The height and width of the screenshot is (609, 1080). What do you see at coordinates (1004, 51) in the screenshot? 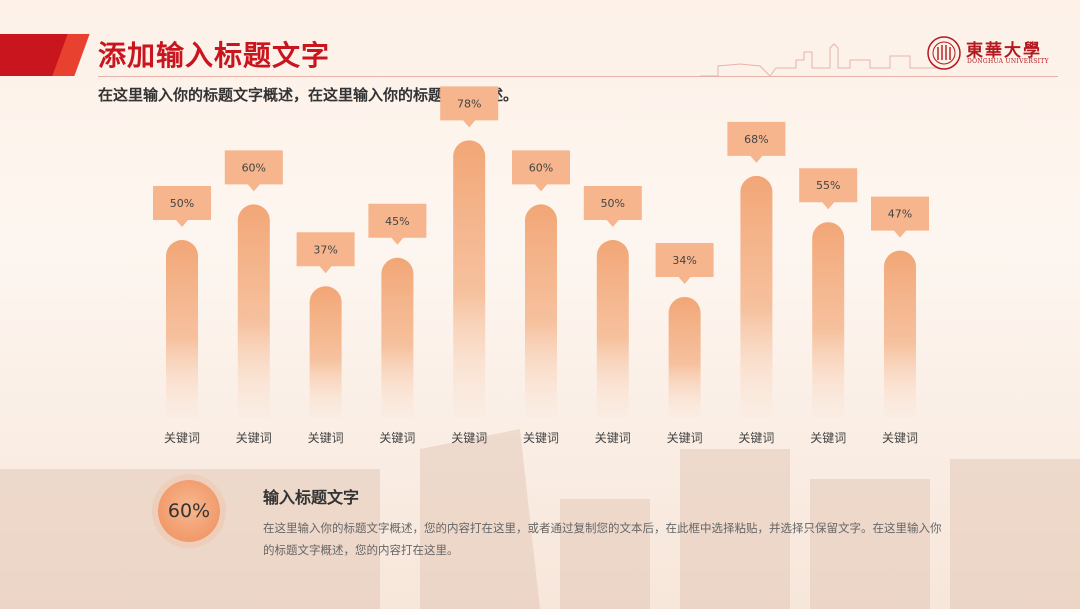
I see `logo-chinese-name: 東華大學` at bounding box center [1004, 51].